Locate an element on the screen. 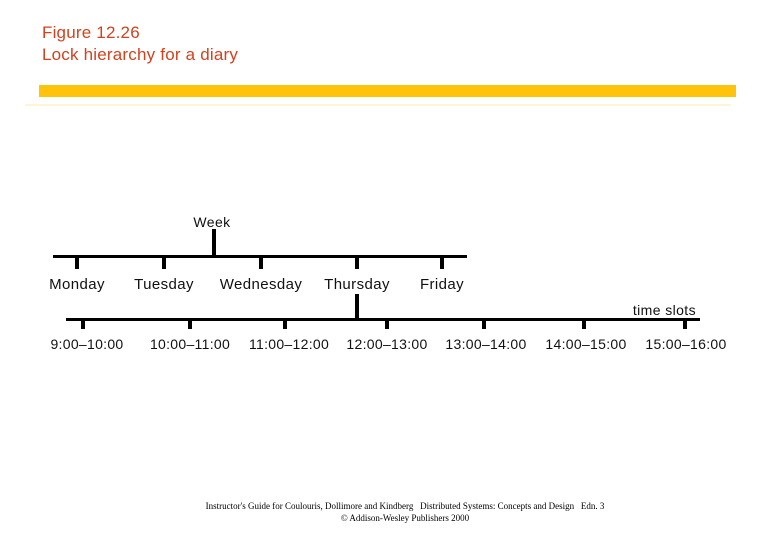 This screenshot has height=540, width=780. day-tick-wednesday is located at coordinates (261, 263).